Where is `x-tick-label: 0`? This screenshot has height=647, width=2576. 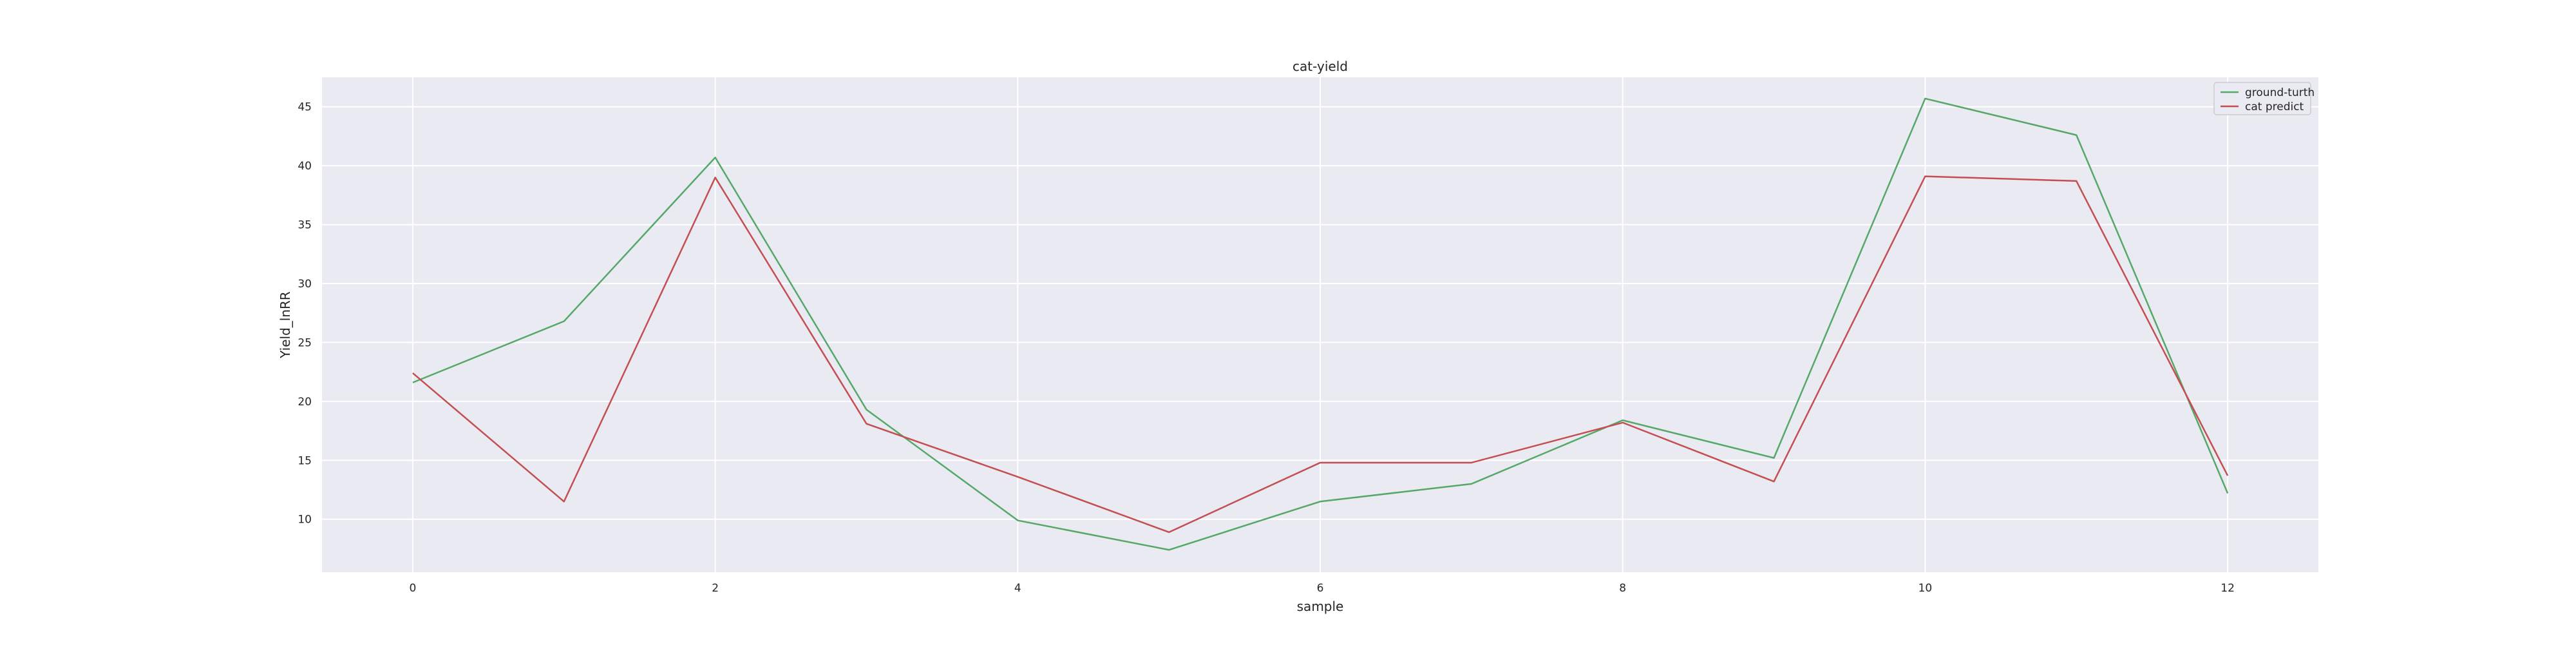 x-tick-label: 0 is located at coordinates (413, 588).